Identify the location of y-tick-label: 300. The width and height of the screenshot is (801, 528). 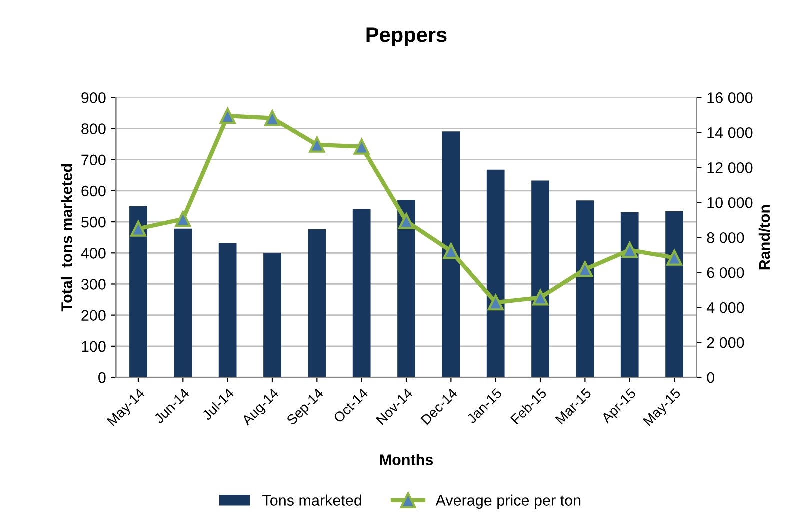
(94, 284).